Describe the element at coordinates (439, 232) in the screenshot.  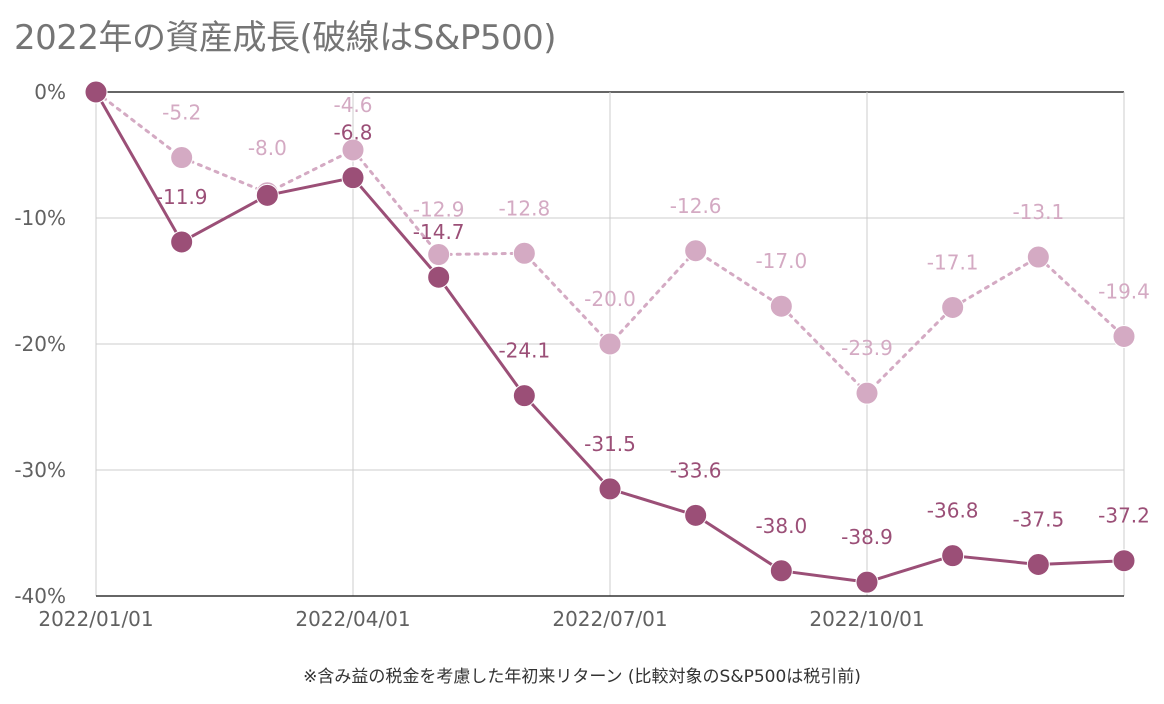
I see `data-label-portfolio: -14.7` at that location.